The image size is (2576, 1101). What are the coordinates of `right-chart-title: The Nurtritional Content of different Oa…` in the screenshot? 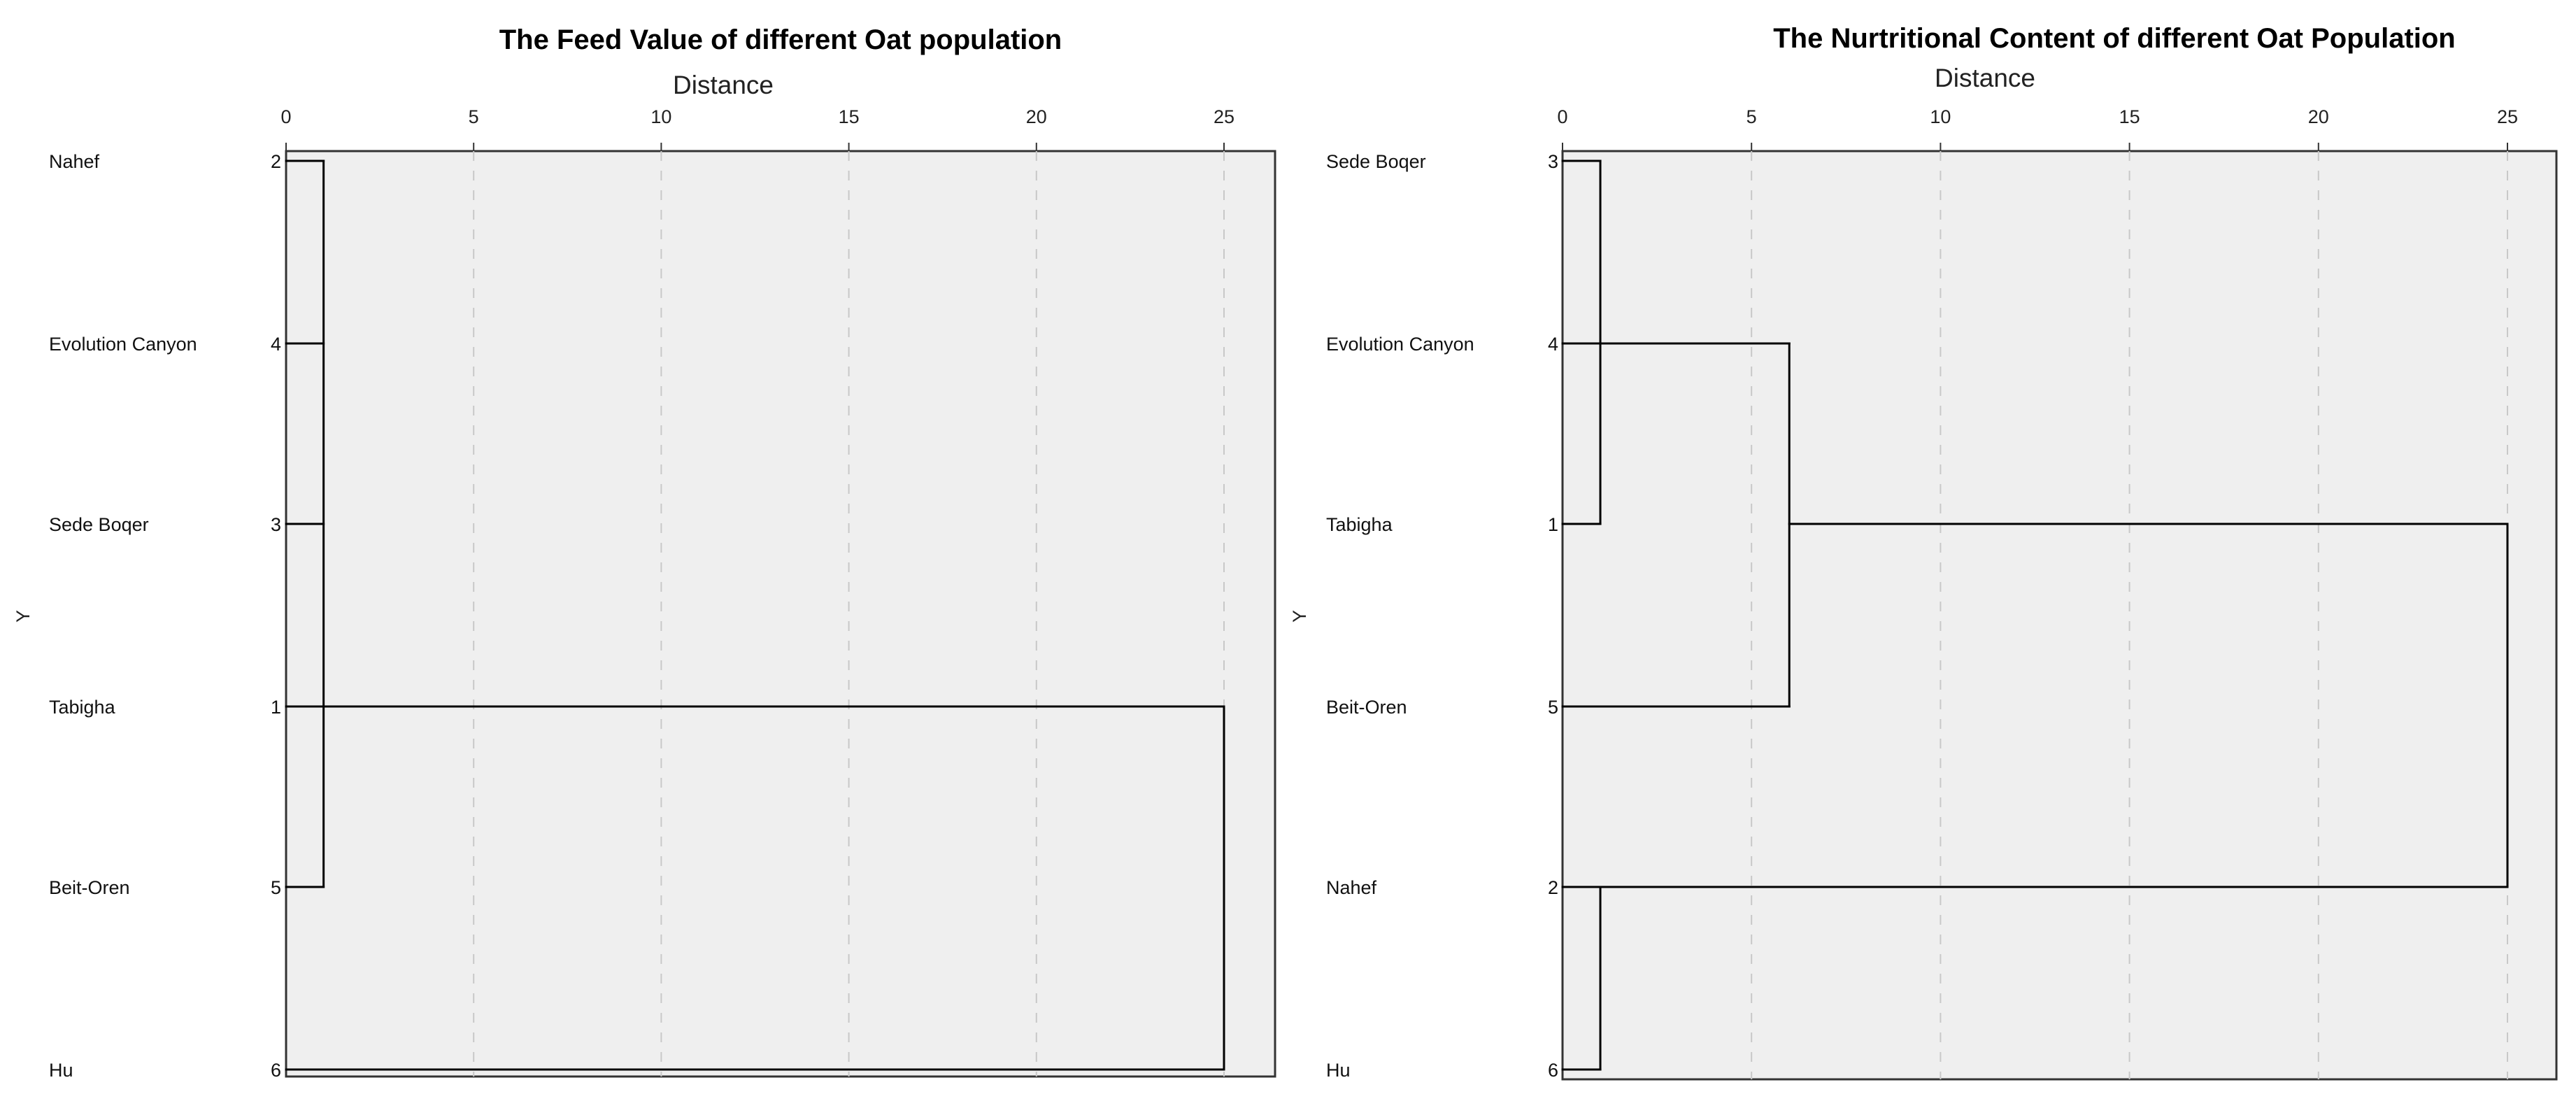 It's located at (2114, 38).